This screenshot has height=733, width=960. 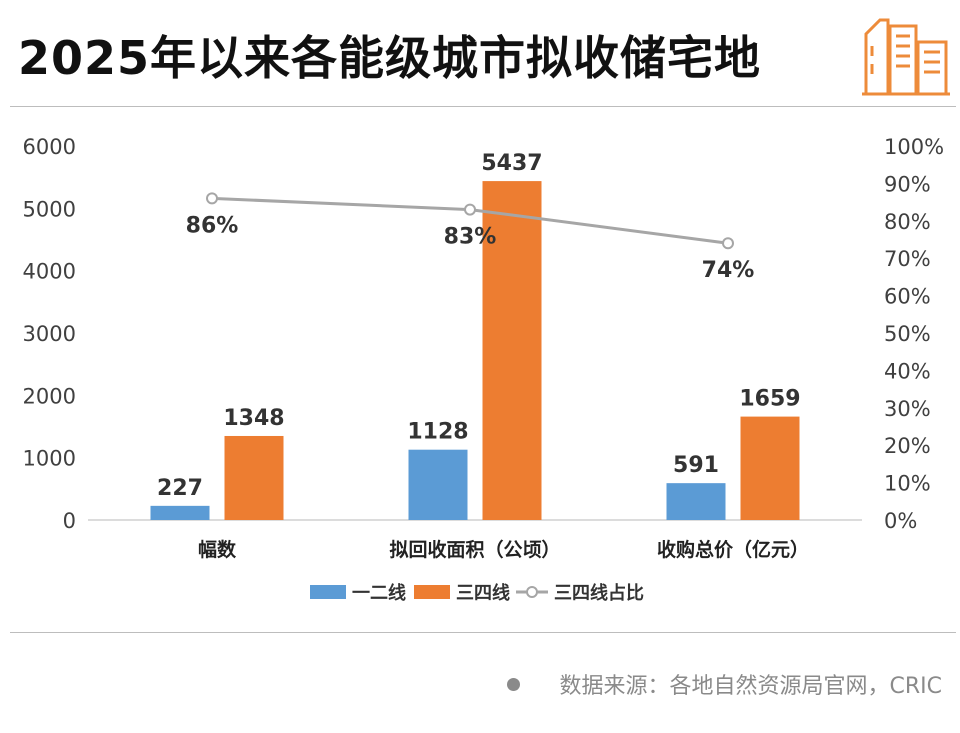 What do you see at coordinates (49, 459) in the screenshot?
I see `y-tick-label: 1000` at bounding box center [49, 459].